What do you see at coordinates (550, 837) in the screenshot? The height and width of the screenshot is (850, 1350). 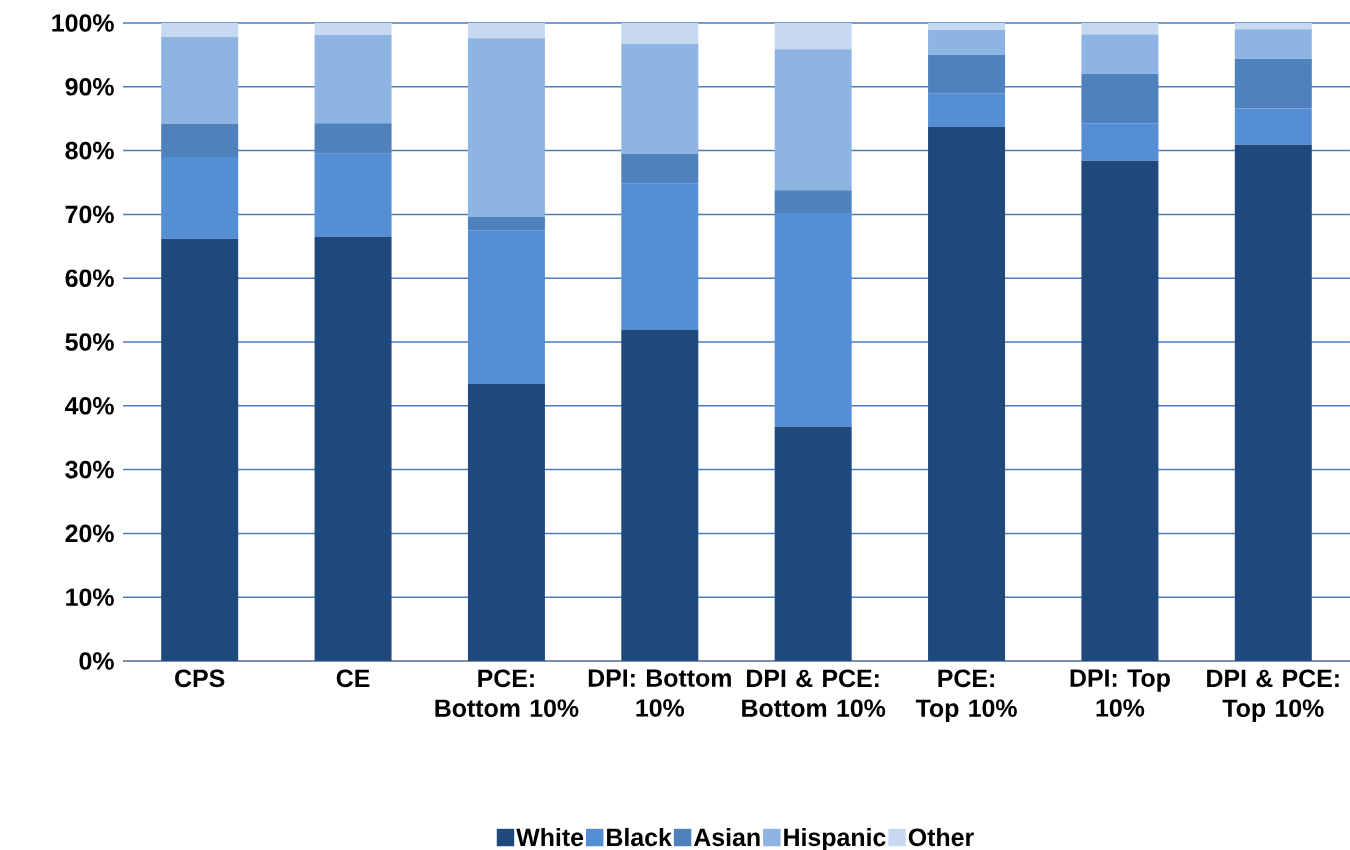 I see `legend-label: White` at bounding box center [550, 837].